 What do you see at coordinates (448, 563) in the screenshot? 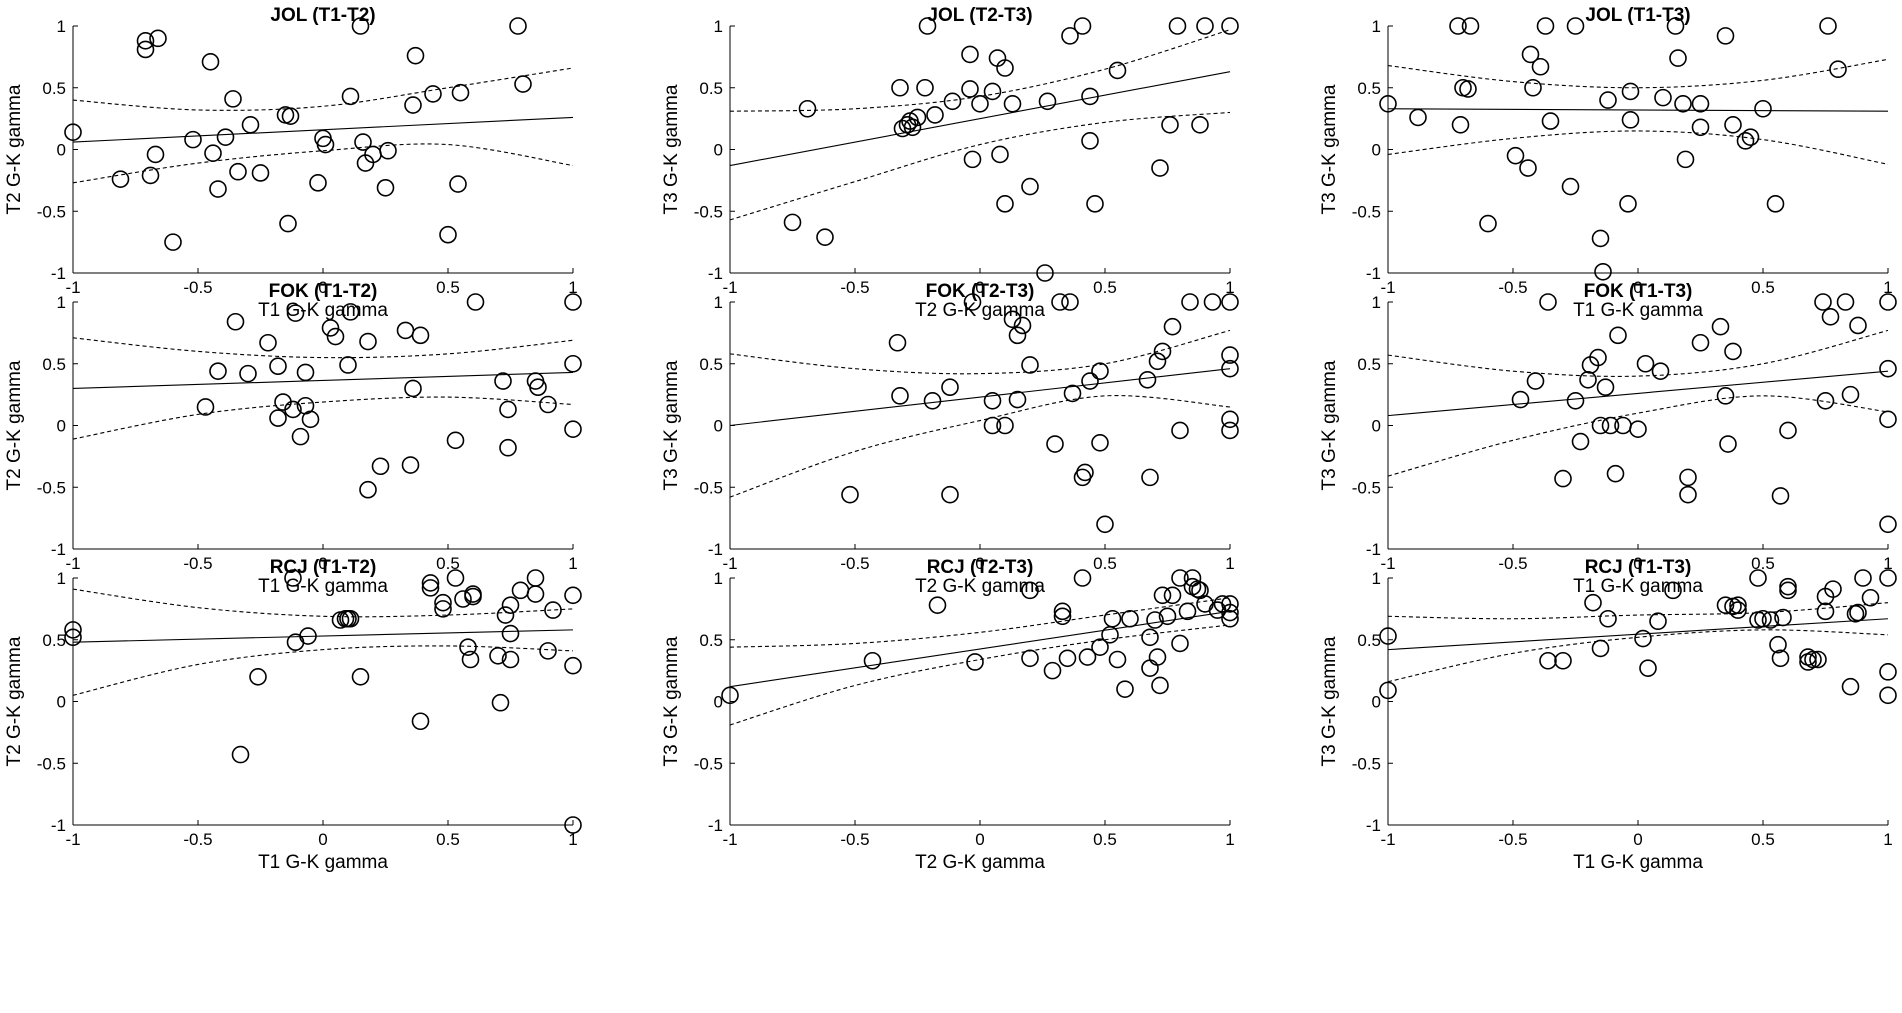
I see `x-tick-label: 0.5` at bounding box center [448, 563].